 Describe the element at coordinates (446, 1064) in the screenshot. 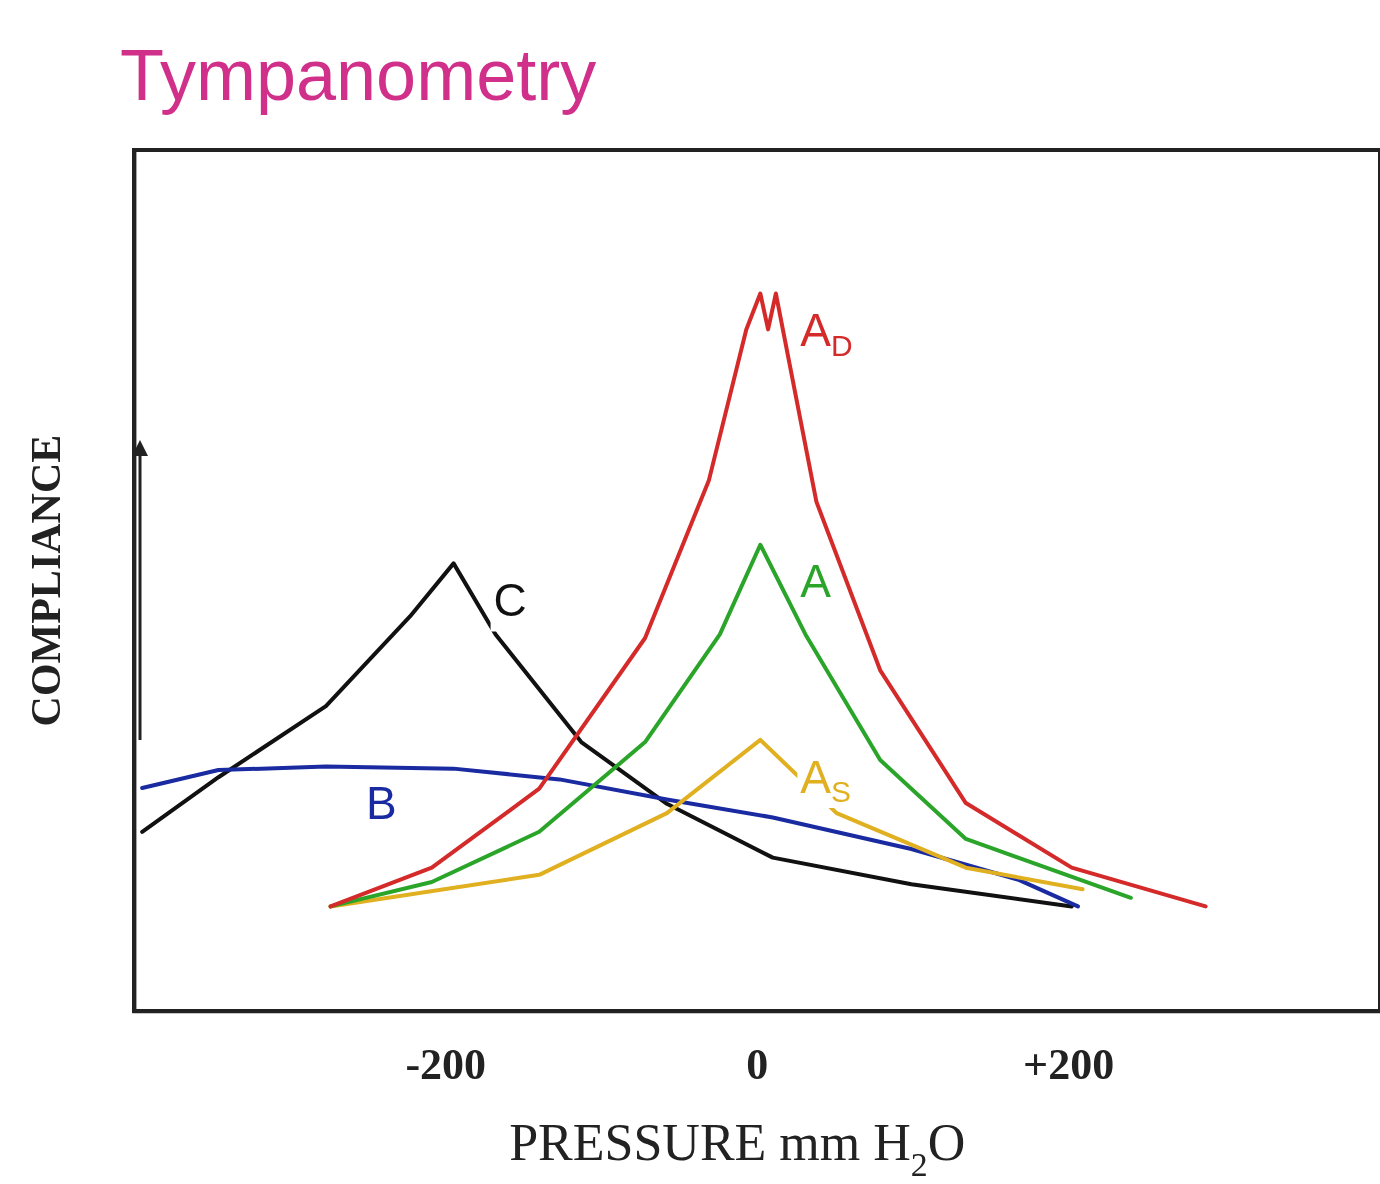

I see `x-tick-label: -200` at that location.